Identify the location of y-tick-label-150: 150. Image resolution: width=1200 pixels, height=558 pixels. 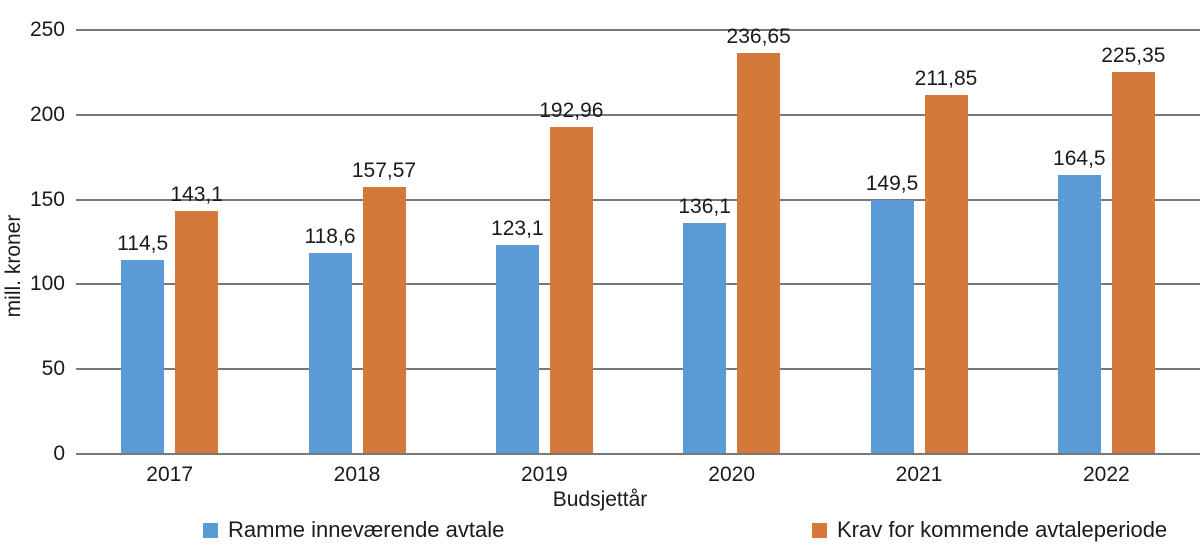
(47, 199).